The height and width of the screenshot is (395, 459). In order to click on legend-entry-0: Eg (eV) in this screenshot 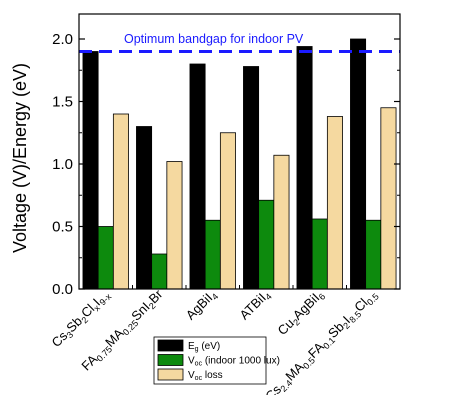, I will do `click(204, 347)`.